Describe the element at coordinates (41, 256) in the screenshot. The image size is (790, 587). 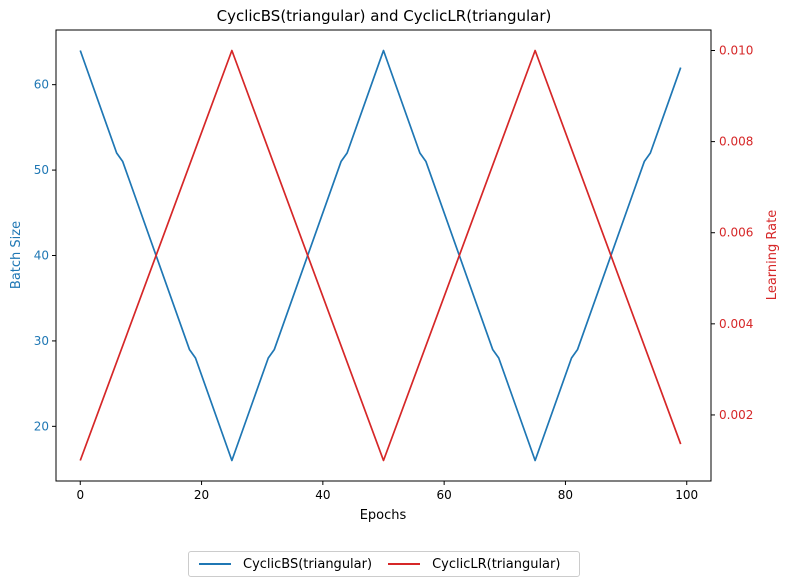
I see `left-y-tick-label: 40` at that location.